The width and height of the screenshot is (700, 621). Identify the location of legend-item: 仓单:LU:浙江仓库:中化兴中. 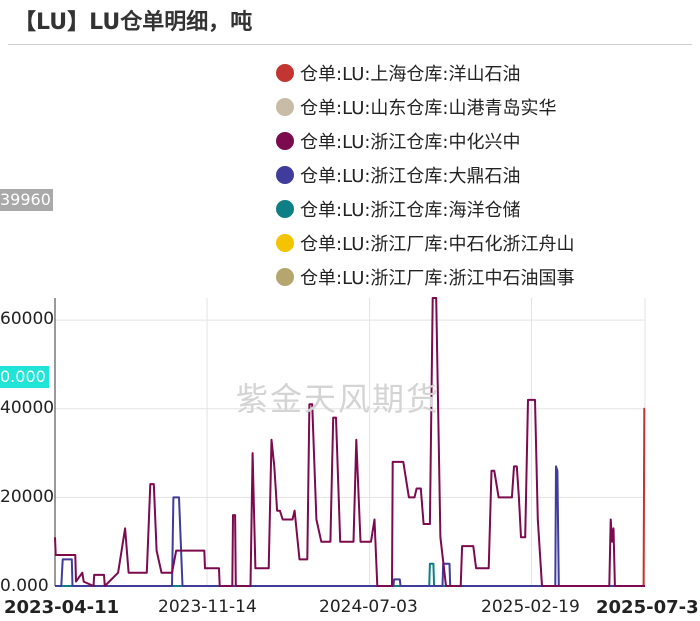
(425, 141).